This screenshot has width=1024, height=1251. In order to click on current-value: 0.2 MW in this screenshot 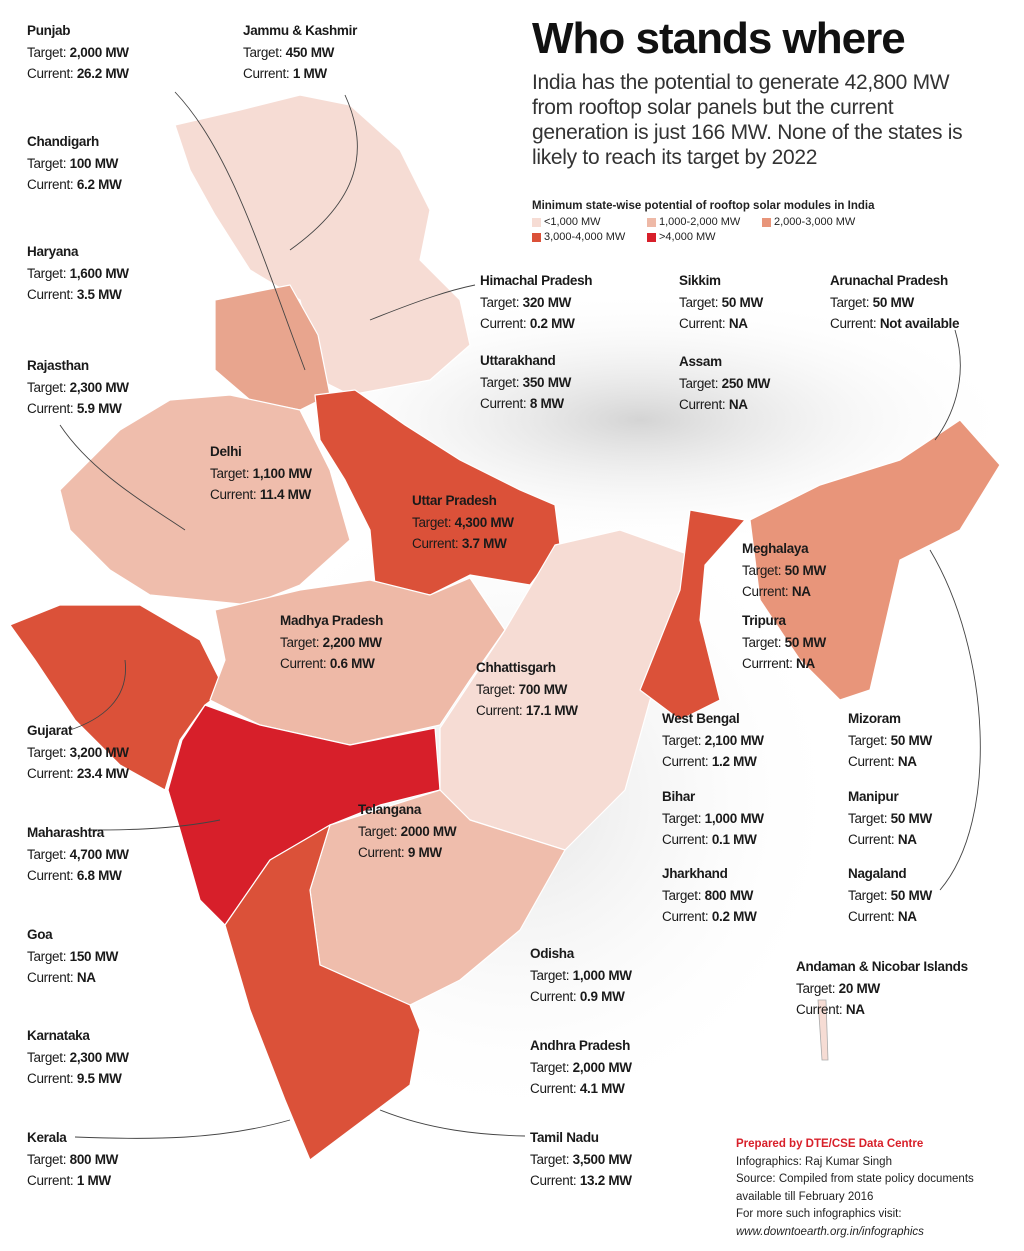, I will do `click(552, 323)`.